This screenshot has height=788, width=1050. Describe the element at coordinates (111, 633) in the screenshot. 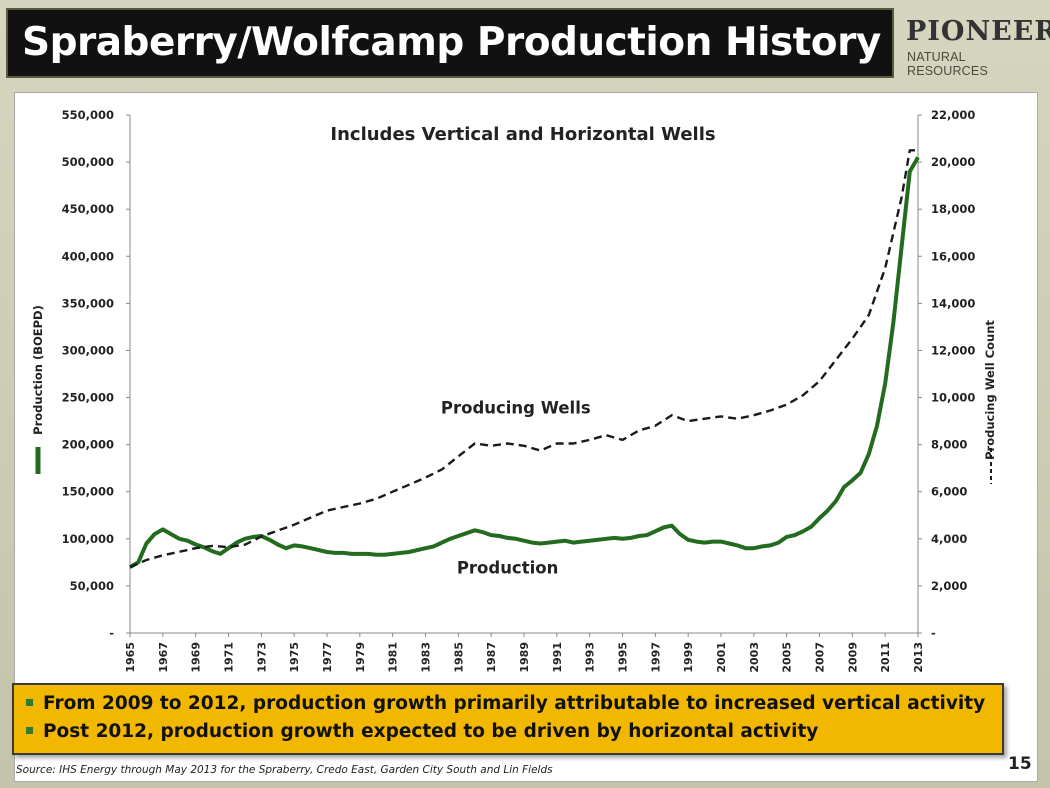

I see `y-tick-label: -` at that location.